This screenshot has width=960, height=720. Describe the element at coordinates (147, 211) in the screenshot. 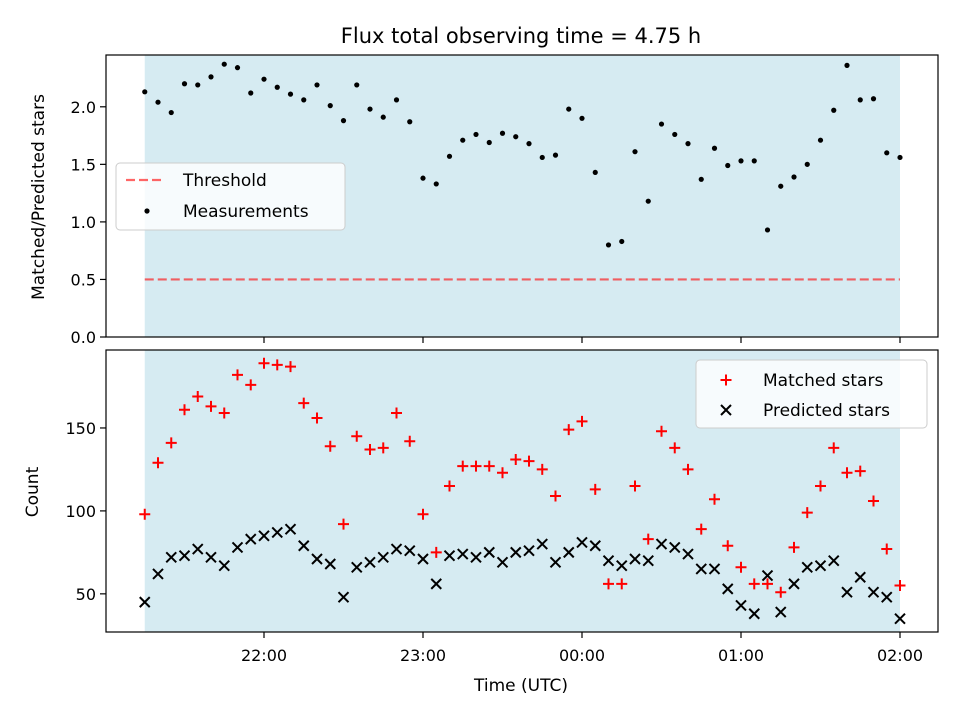

I see `legend-measurement-swatch` at that location.